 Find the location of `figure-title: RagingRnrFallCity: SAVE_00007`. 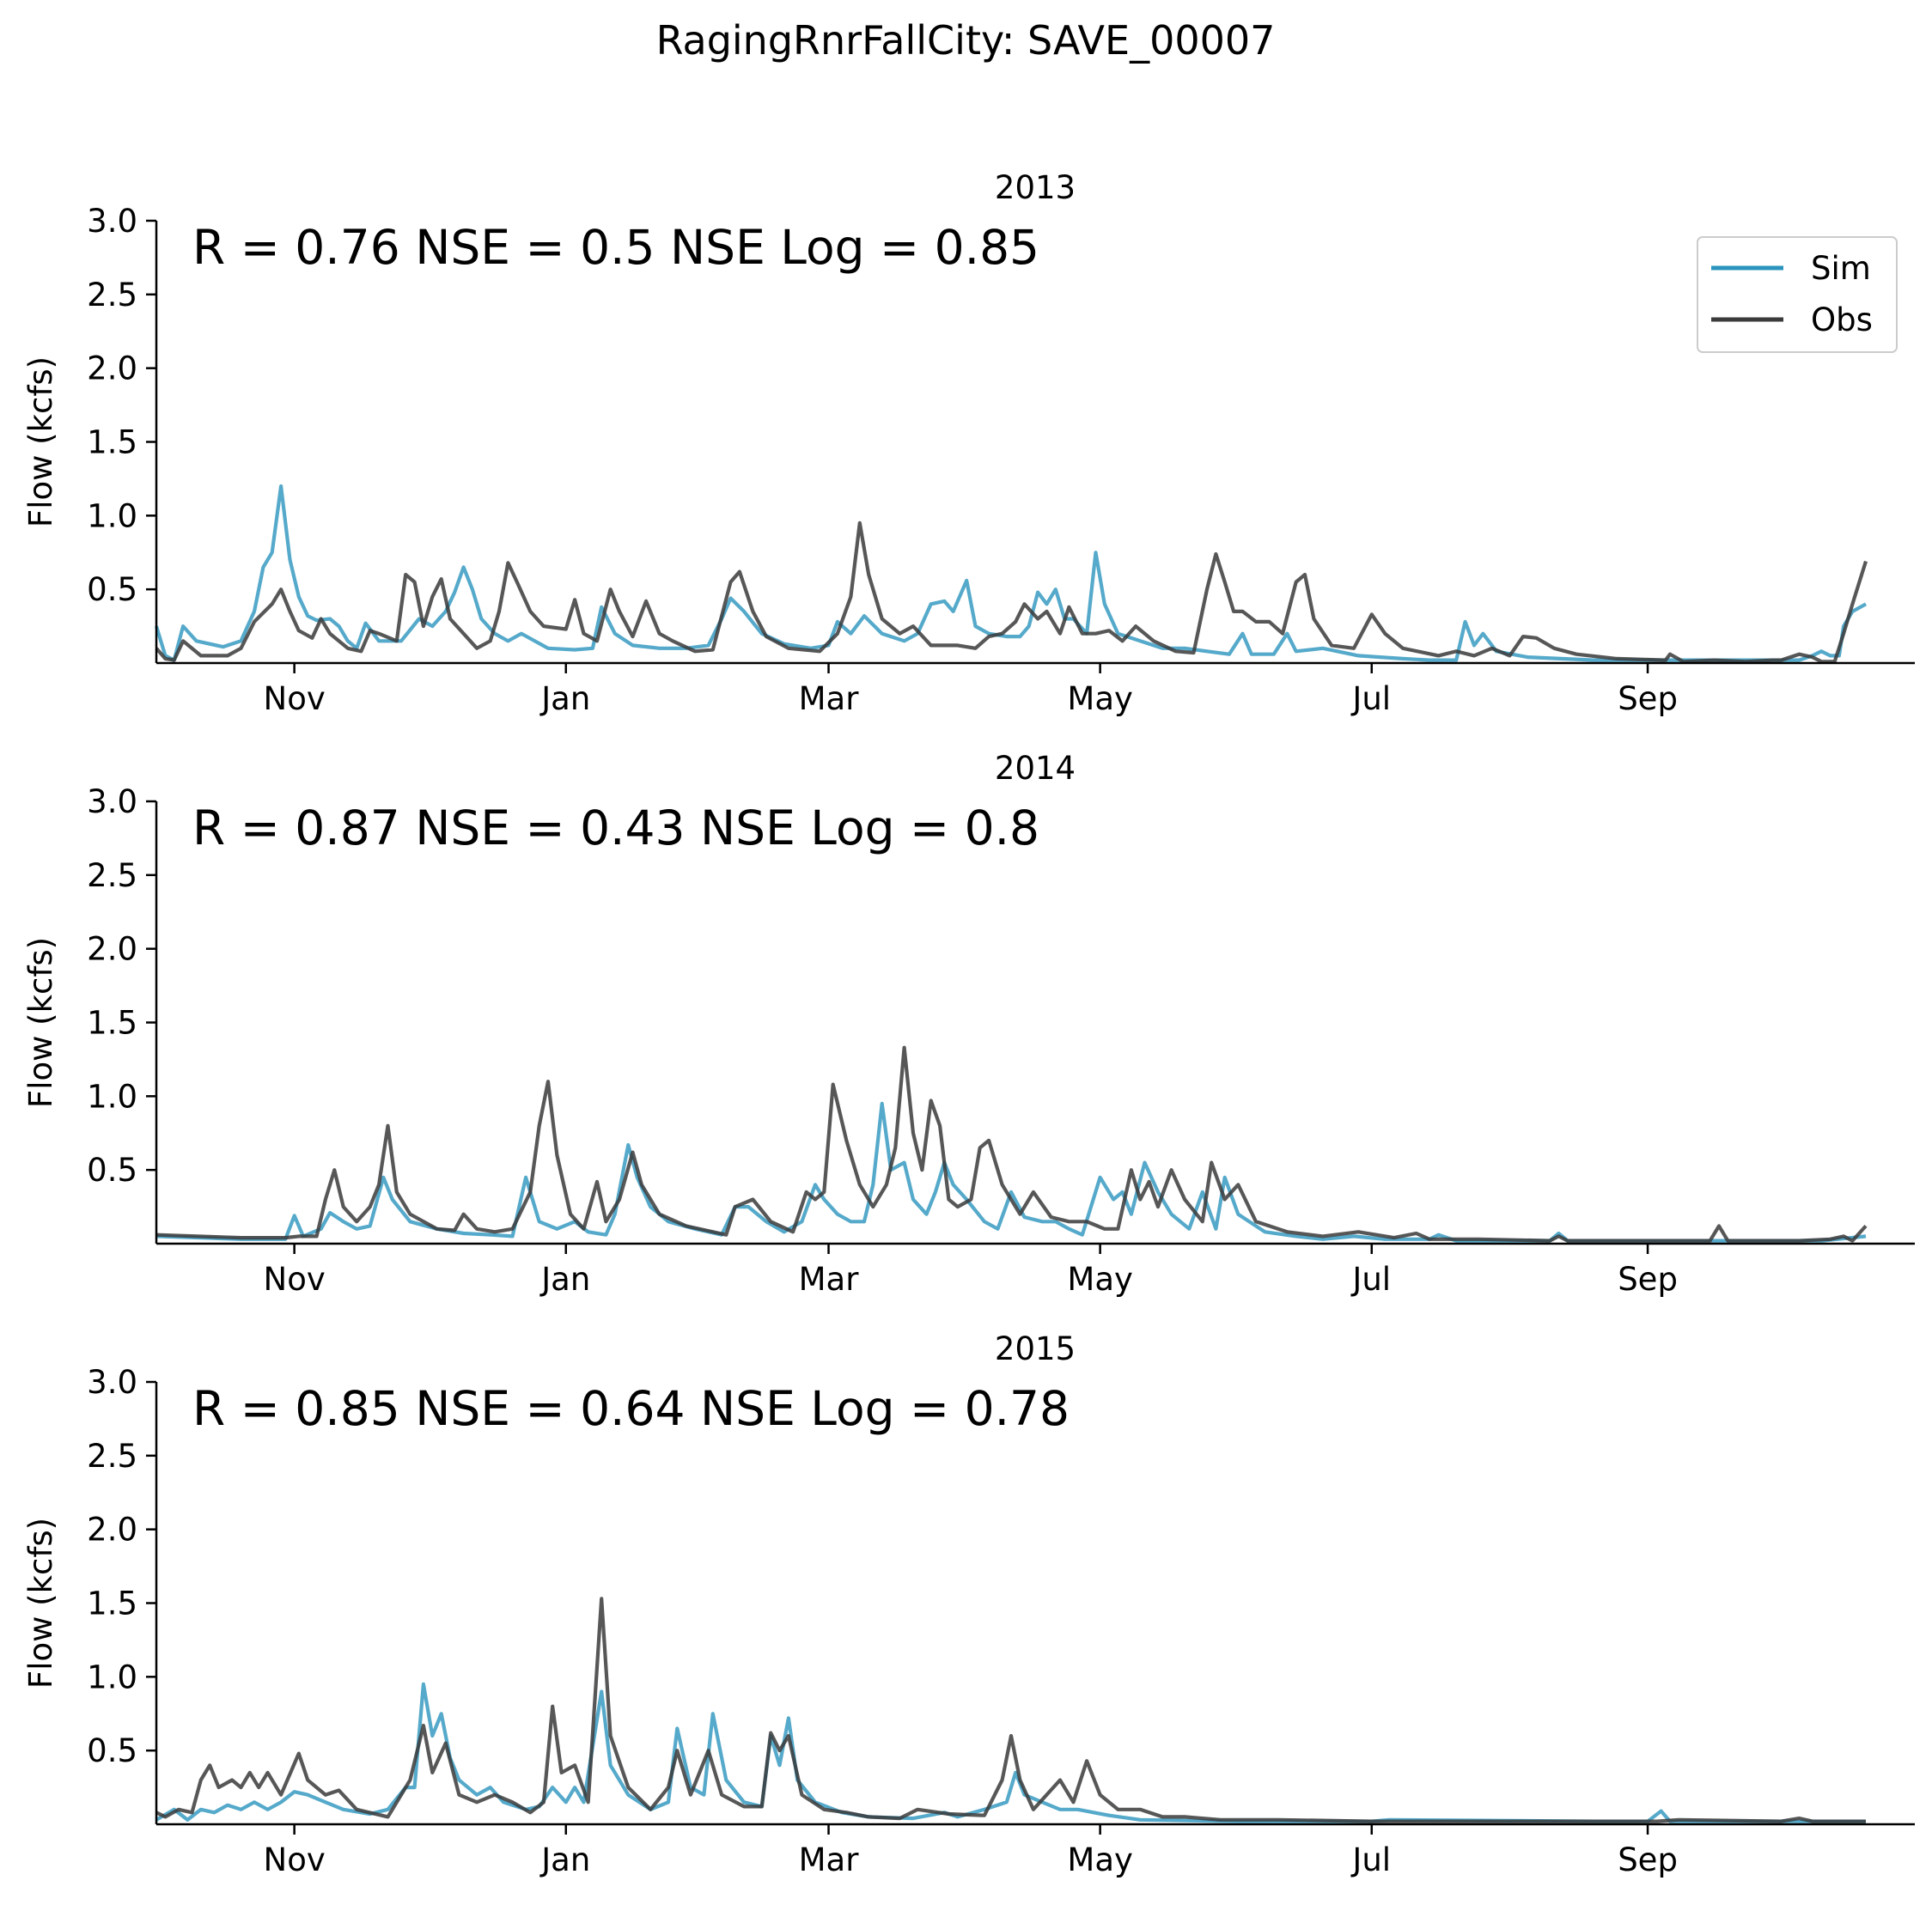

figure-title: RagingRnrFallCity: SAVE_00007 is located at coordinates (966, 40).